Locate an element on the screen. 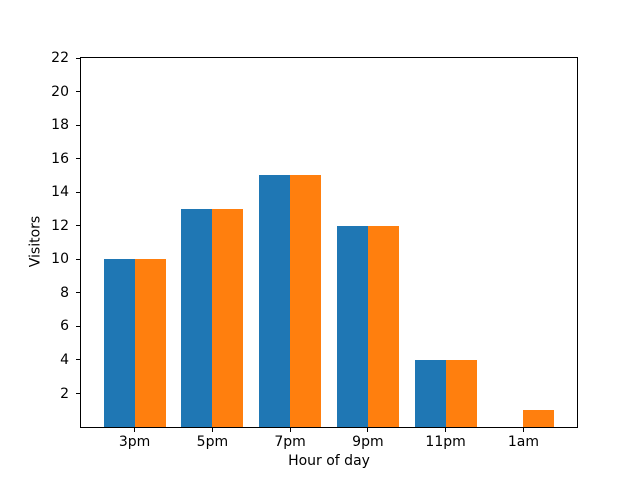 The height and width of the screenshot is (480, 640). y-tick-label: 22 is located at coordinates (60, 58).